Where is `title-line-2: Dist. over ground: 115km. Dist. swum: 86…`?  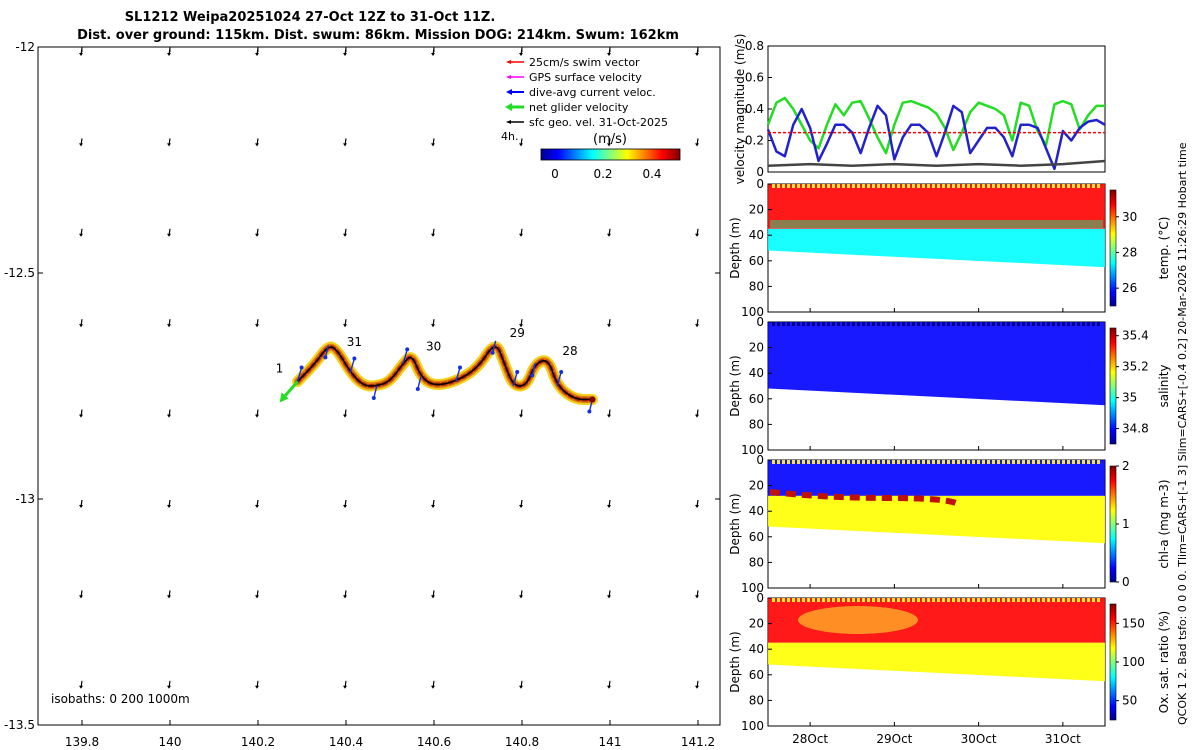
title-line-2: Dist. over ground: 115km. Dist. swum: 86… is located at coordinates (378, 35).